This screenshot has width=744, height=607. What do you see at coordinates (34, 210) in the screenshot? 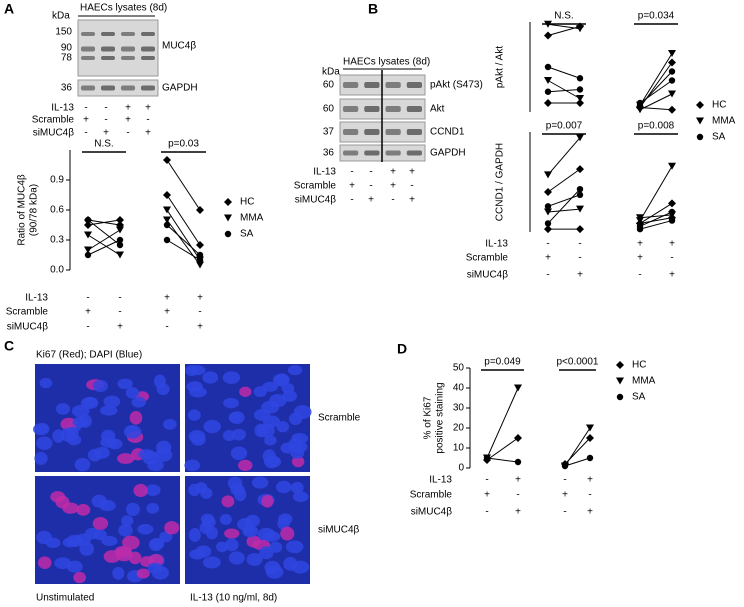
I see `y-axis-label: (90/78 kDa)` at bounding box center [34, 210].